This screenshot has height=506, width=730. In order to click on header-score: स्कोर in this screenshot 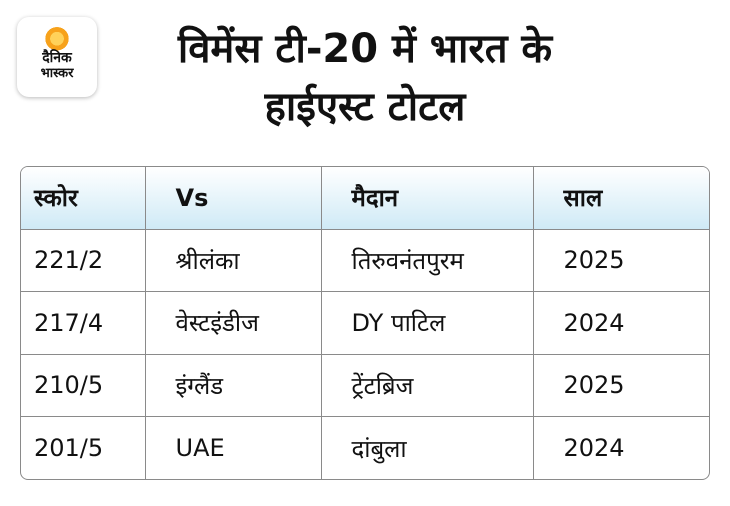, I will do `click(83, 198)`.